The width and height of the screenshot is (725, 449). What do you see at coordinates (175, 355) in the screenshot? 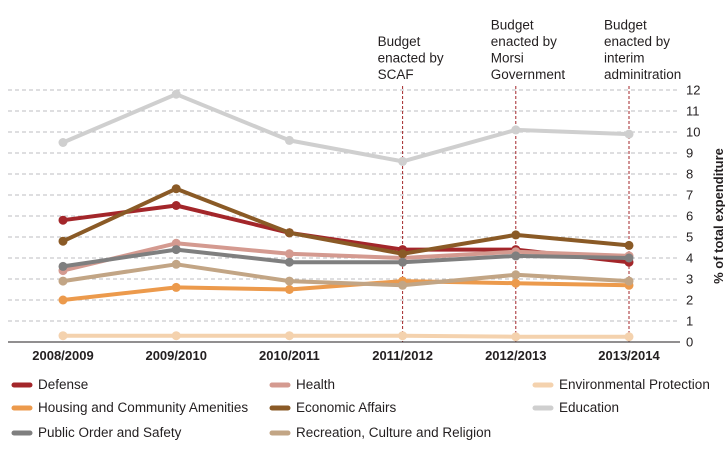
I see `x-tick-label: 2009/2010` at bounding box center [175, 355].